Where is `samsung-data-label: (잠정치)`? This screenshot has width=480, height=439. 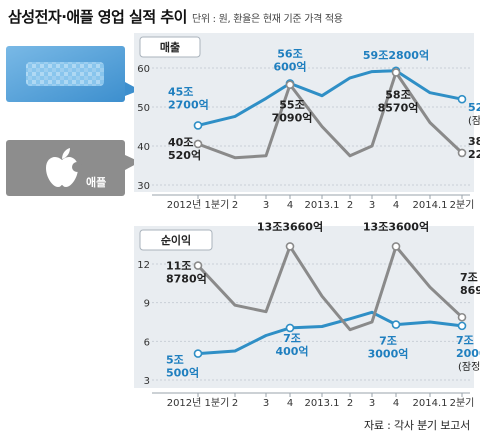 samsung-data-label: (잠정치) is located at coordinates (469, 367).